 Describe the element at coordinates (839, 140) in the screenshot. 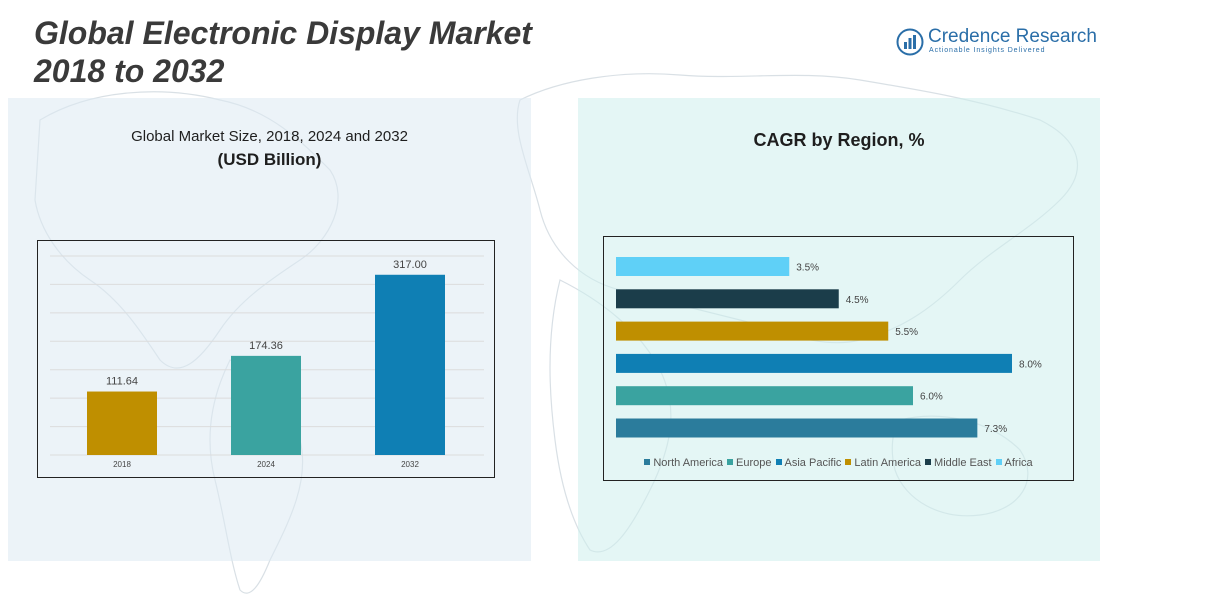

I see `cagr-title: CAGR by Region, %` at that location.